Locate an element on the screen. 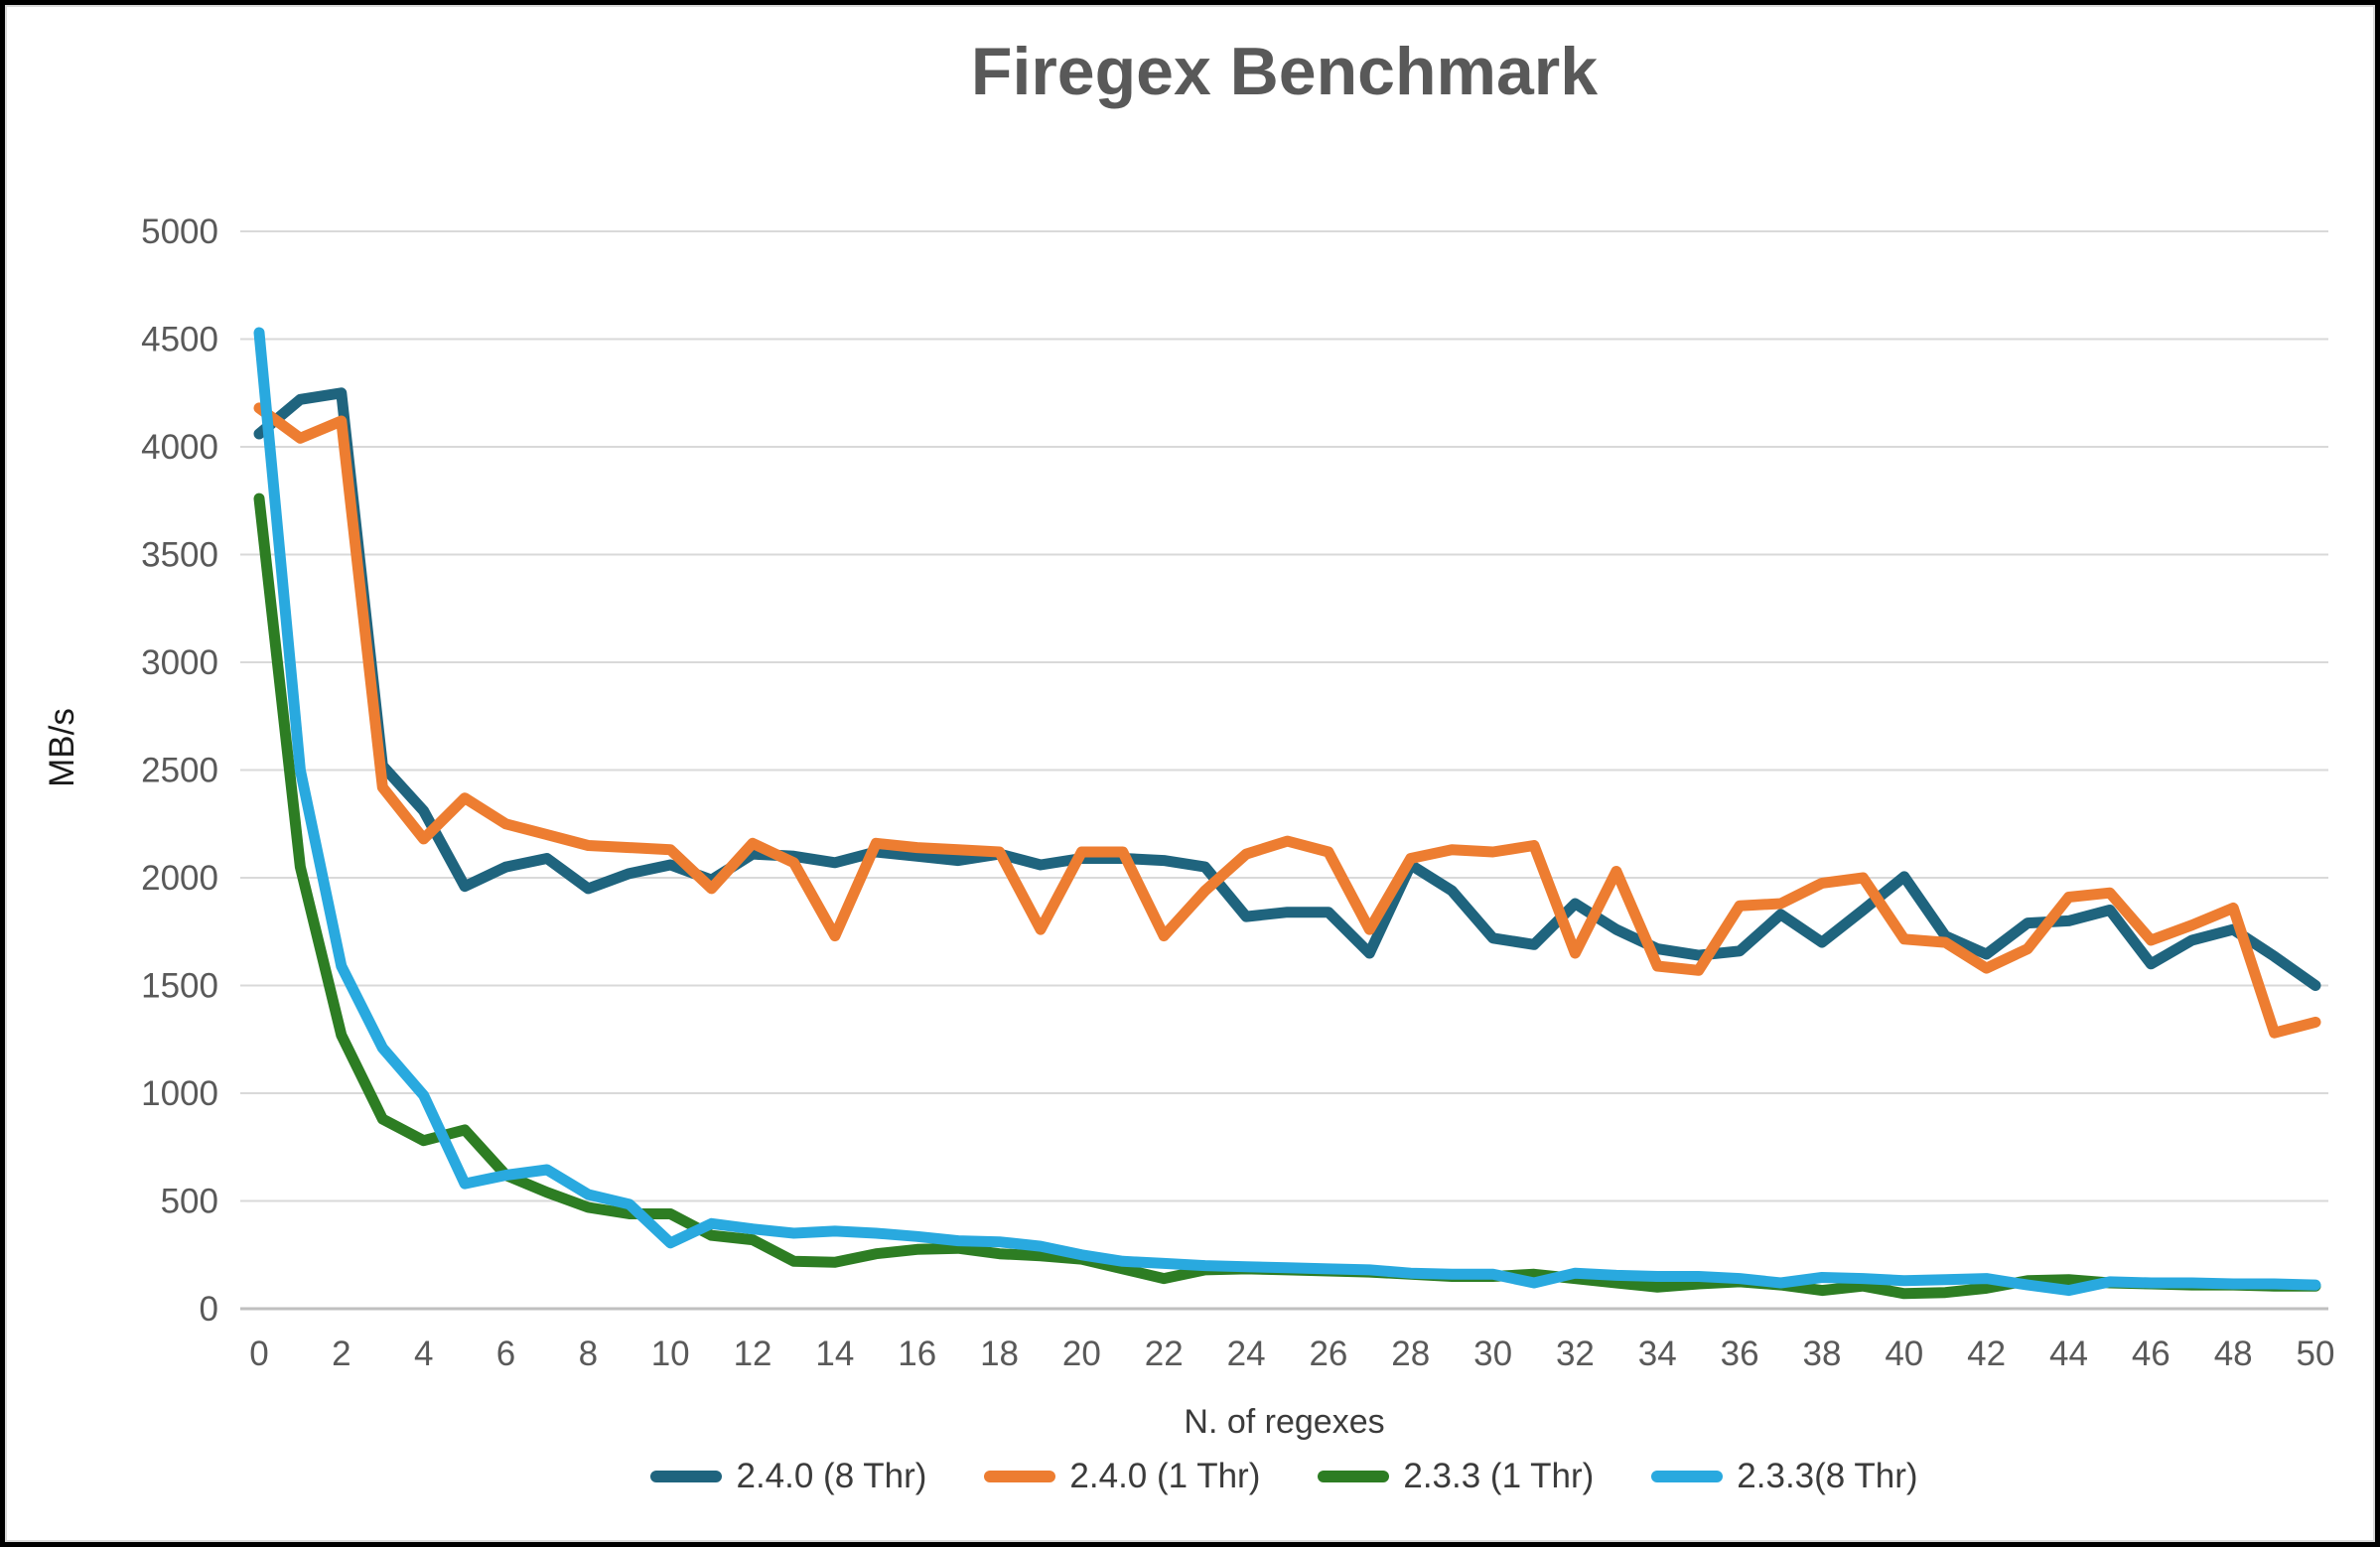  x-tick-label: 46 is located at coordinates (2151, 1354).